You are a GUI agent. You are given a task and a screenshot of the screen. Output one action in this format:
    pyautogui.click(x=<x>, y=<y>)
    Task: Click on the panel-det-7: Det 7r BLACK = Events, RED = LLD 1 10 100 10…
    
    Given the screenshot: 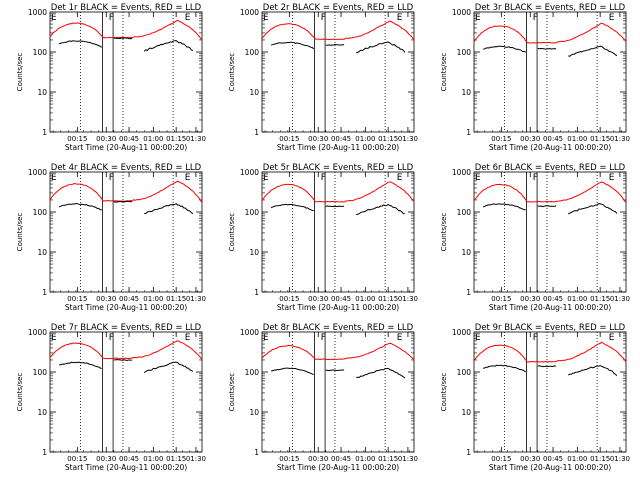 What is the action you would take?
    pyautogui.click(x=111, y=397)
    